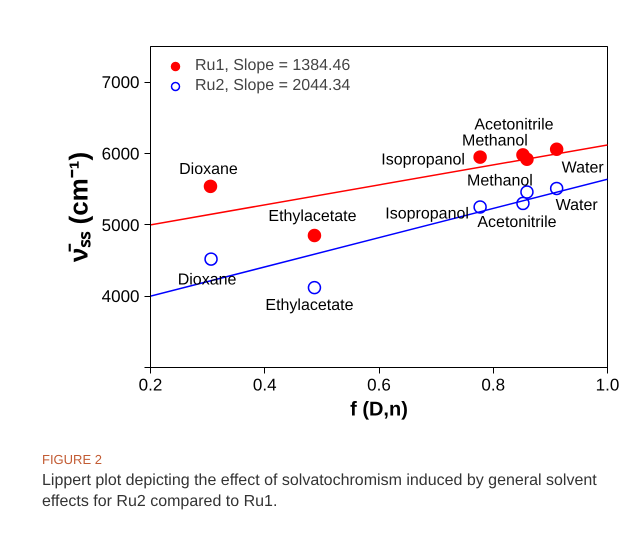 Image resolution: width=641 pixels, height=558 pixels. What do you see at coordinates (121, 154) in the screenshot?
I see `y-tick-label: 6000` at bounding box center [121, 154].